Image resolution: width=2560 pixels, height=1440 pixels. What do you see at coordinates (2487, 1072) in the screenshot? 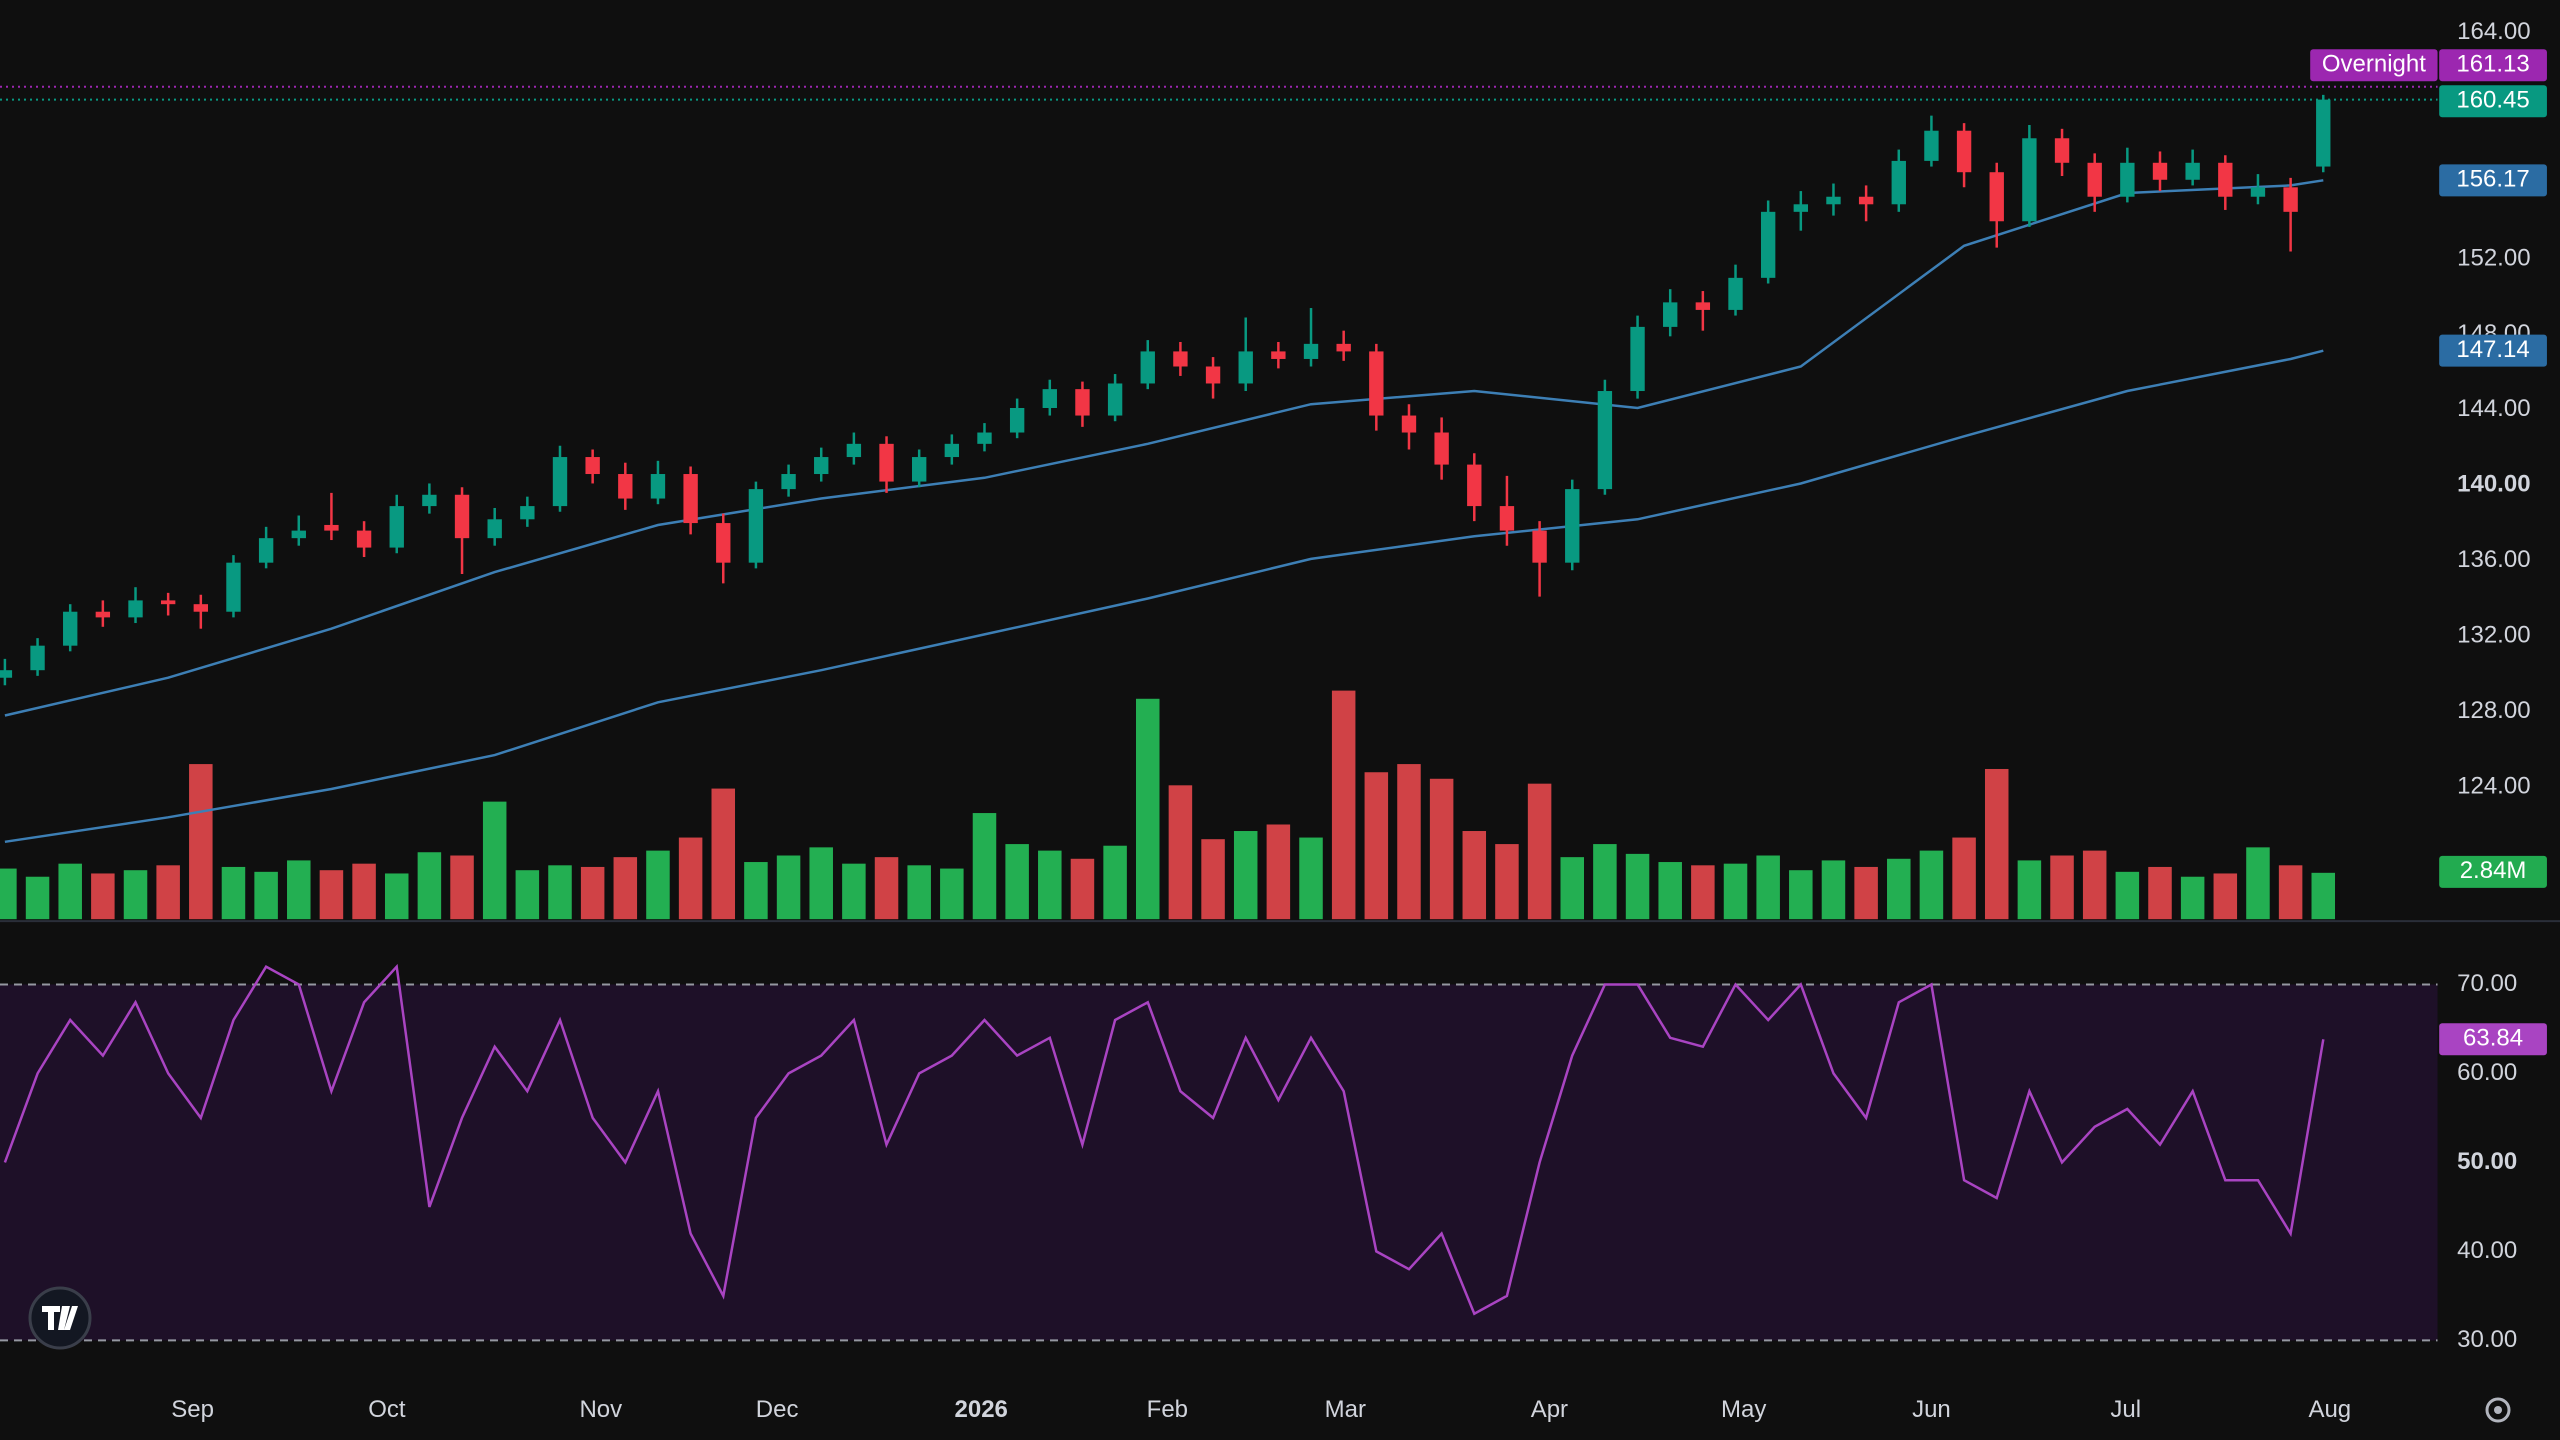
I see `rsi-tick-label: 60.00` at bounding box center [2487, 1072].